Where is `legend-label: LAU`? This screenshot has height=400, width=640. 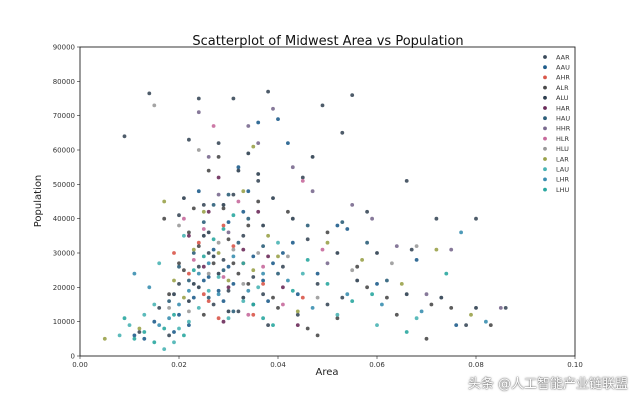
legend-label: LAU is located at coordinates (562, 170).